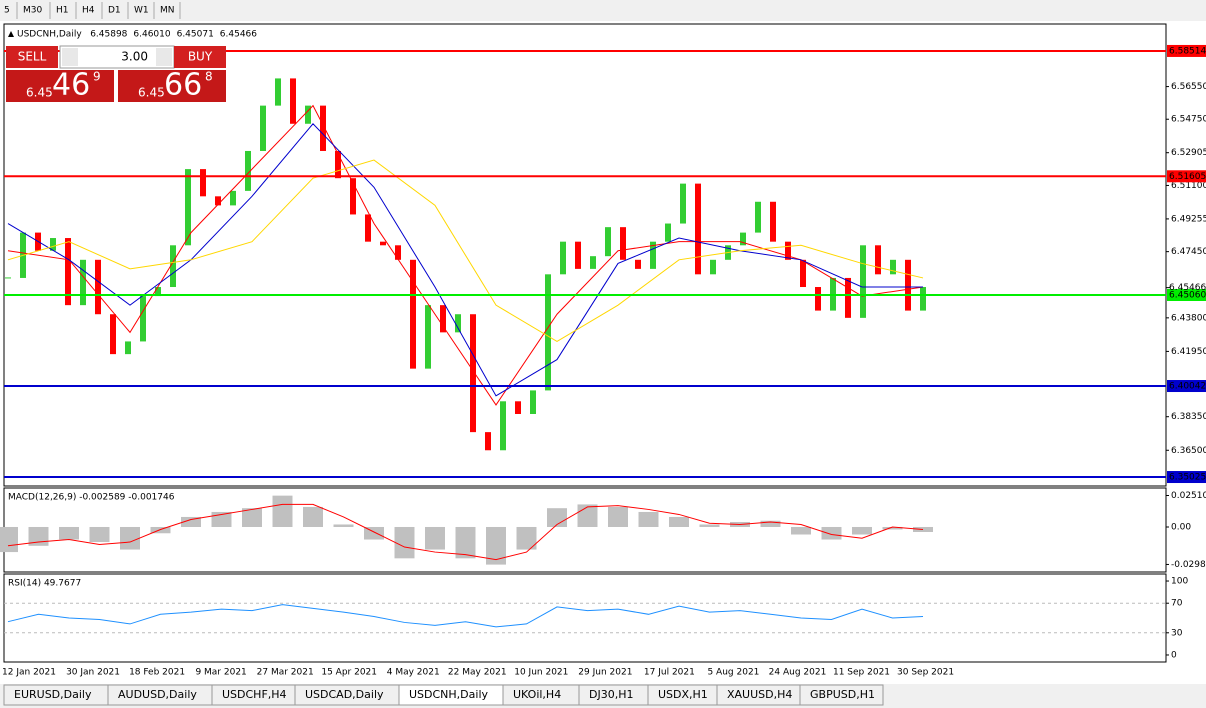 Image resolution: width=1206 pixels, height=708 pixels. Describe the element at coordinates (167, 11) in the screenshot. I see `timeframe-button: MN` at that location.